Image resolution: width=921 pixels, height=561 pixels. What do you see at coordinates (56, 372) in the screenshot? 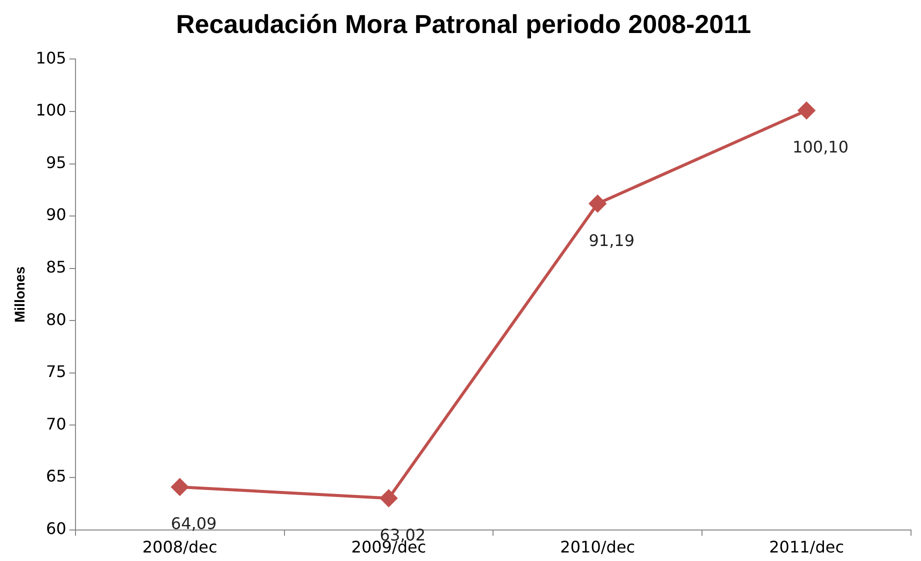
I see `y-tick-label: 75` at bounding box center [56, 372].